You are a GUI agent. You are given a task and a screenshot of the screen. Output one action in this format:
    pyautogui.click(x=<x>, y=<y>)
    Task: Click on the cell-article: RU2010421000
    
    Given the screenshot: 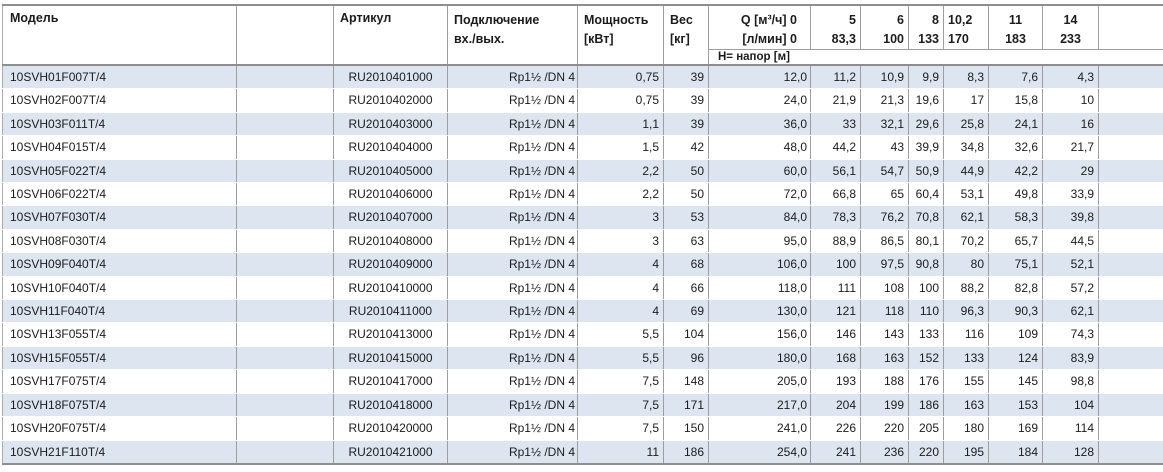 What is the action you would take?
    pyautogui.click(x=390, y=452)
    